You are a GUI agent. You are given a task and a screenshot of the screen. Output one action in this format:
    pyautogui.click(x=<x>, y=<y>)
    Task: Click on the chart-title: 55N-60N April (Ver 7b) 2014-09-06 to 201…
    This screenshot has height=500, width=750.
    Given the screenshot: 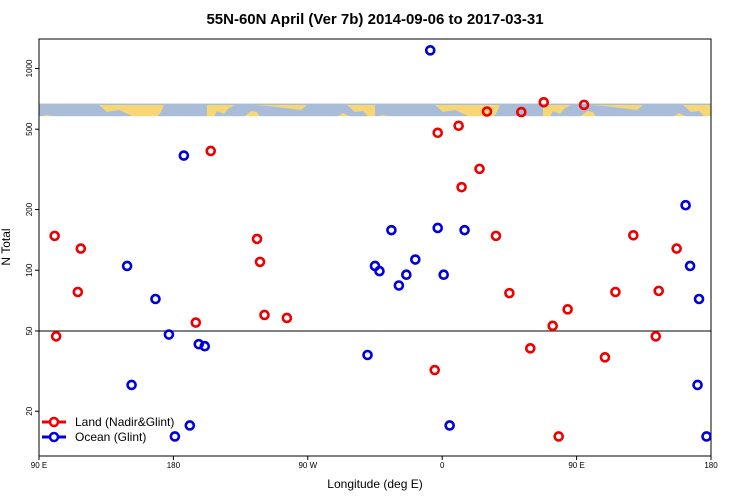 What is the action you would take?
    pyautogui.click(x=374, y=19)
    